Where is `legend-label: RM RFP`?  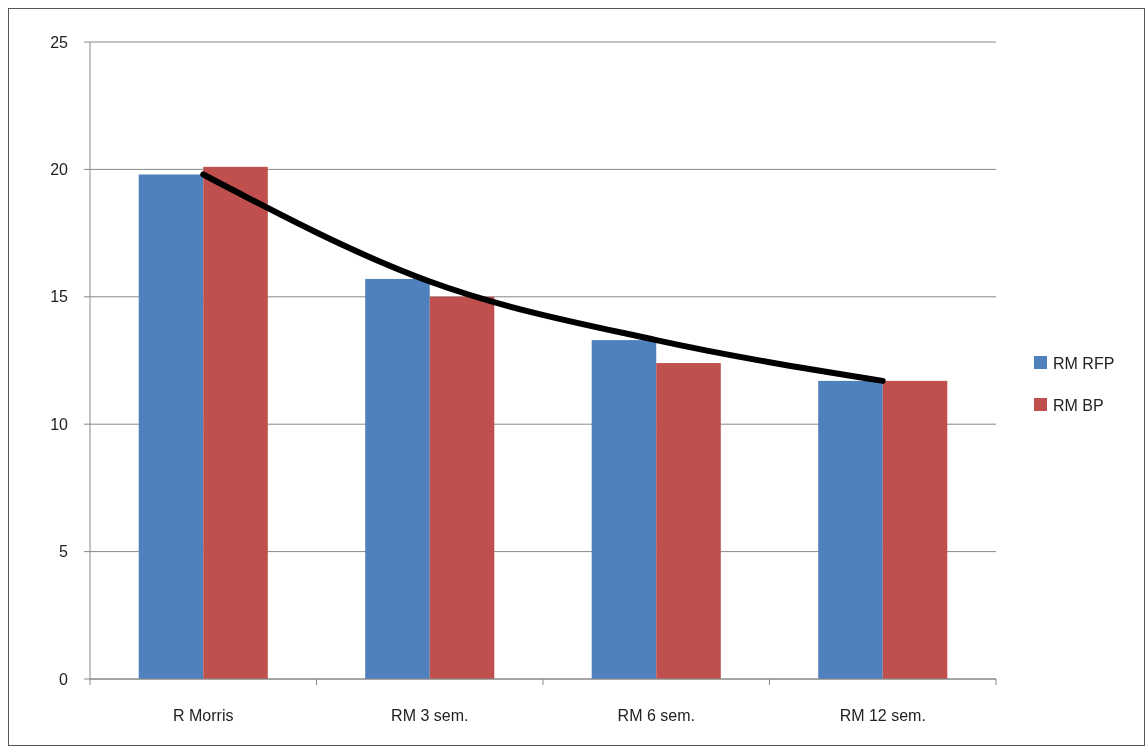 legend-label: RM RFP is located at coordinates (1084, 363).